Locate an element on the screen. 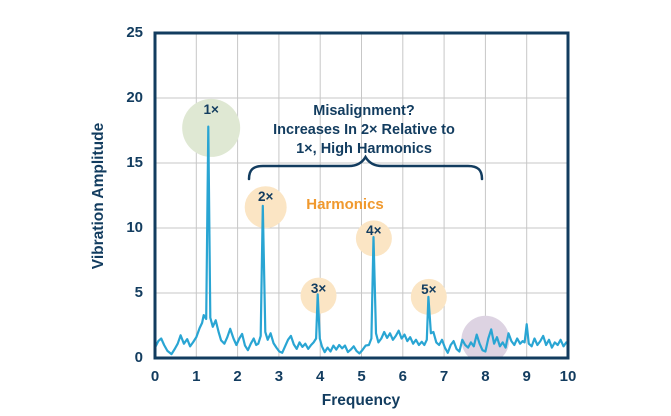 The height and width of the screenshot is (416, 671). y-tick-label-25: 25 is located at coordinates (134, 32).